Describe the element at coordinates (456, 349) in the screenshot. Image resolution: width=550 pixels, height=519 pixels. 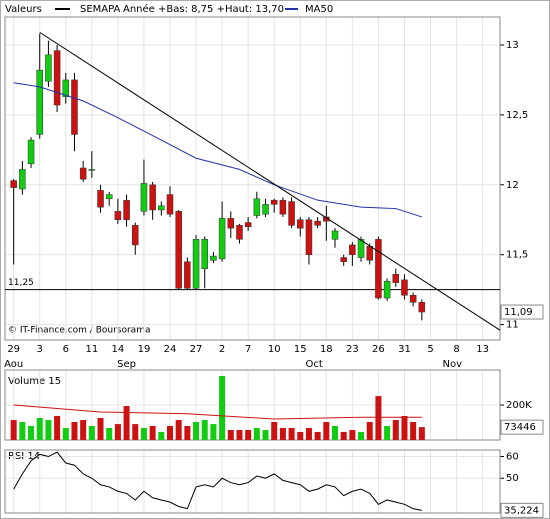
I see `x-tick-label: 8` at that location.